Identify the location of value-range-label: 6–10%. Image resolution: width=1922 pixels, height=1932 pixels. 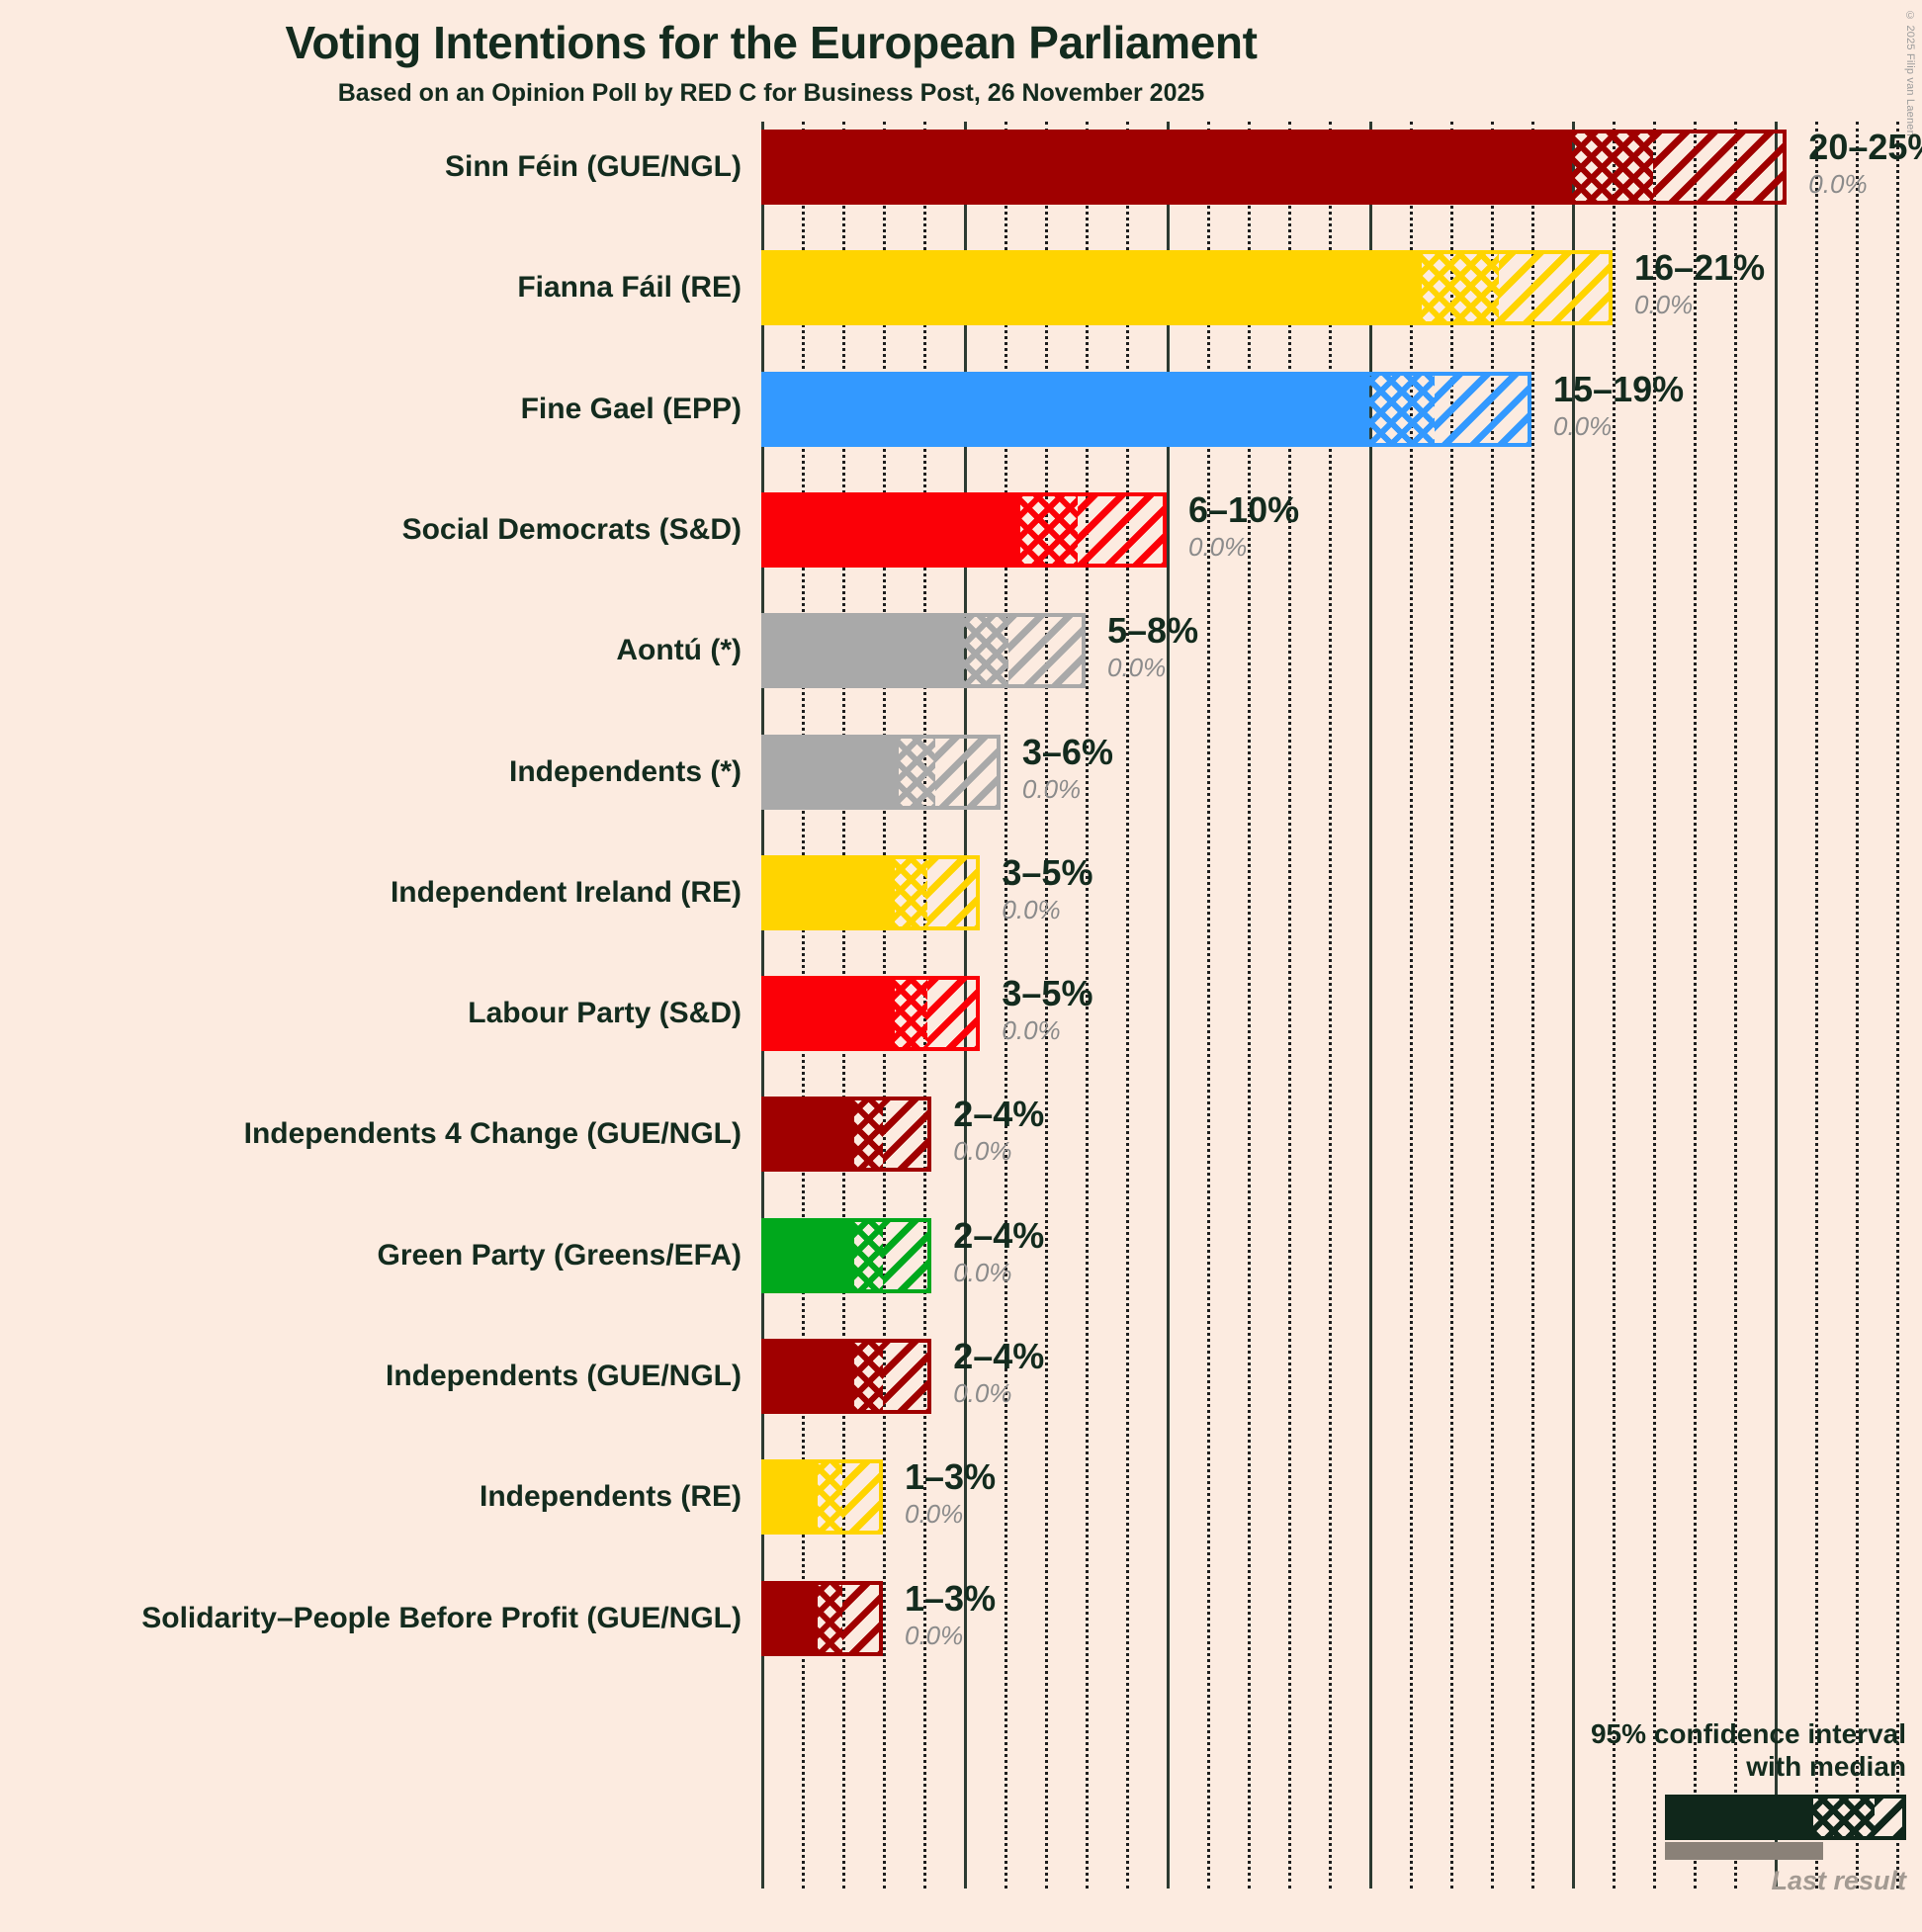
(1244, 509).